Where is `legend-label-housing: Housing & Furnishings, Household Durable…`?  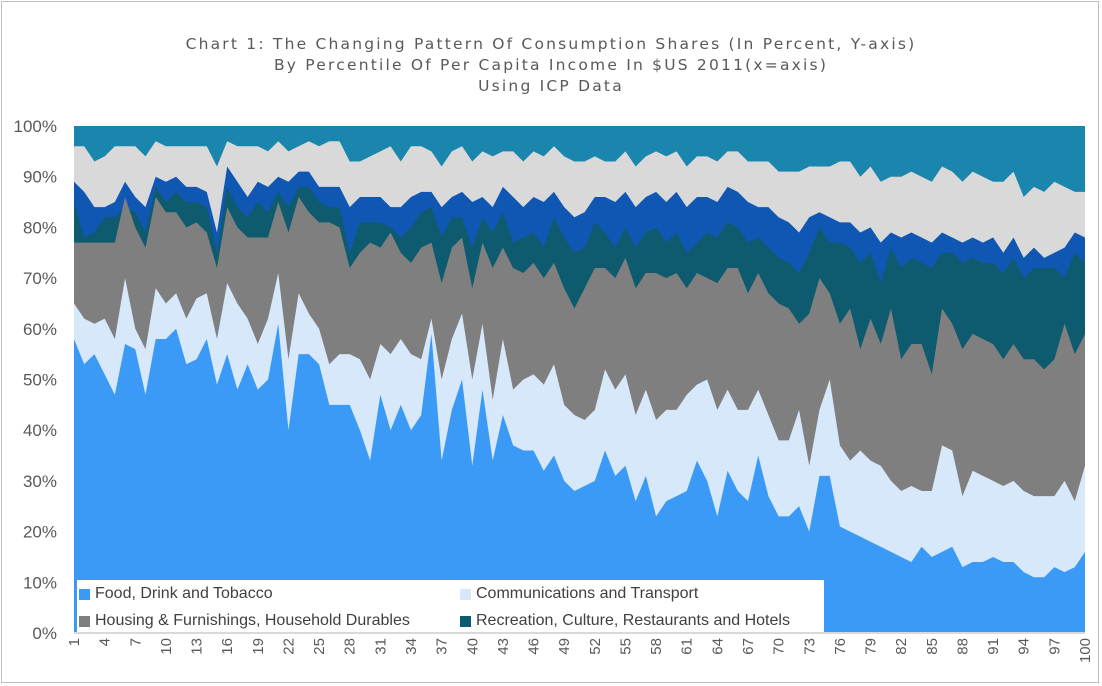
legend-label-housing: Housing & Furnishings, Household Durable… is located at coordinates (252, 620).